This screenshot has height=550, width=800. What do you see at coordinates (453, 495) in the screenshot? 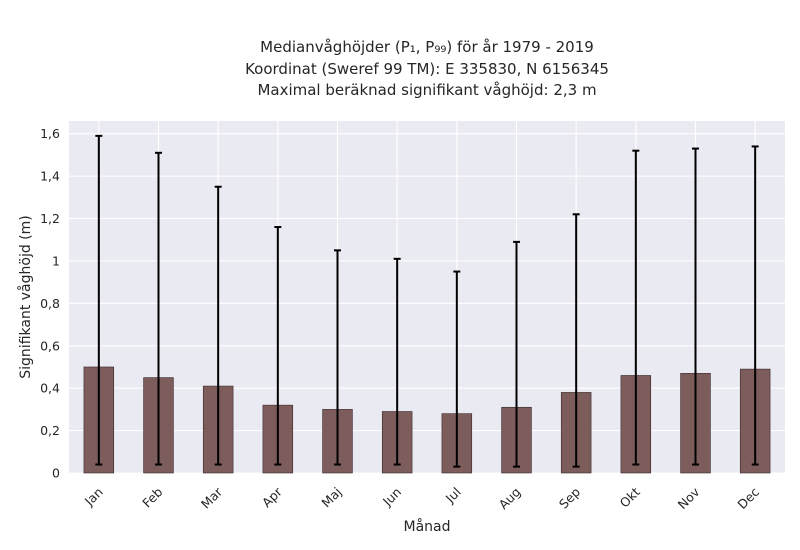
I see `x-tick-label-jul: Jul` at bounding box center [453, 495].